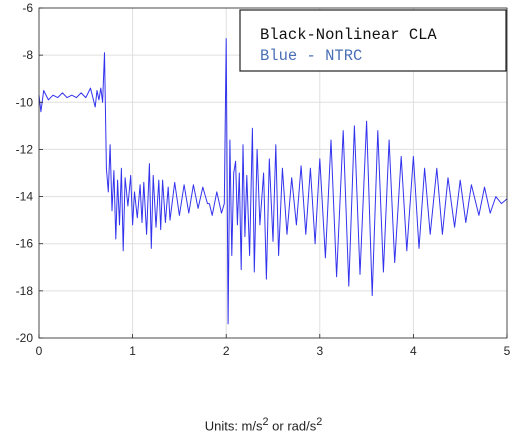 The height and width of the screenshot is (444, 527). What do you see at coordinates (25, 244) in the screenshot?
I see `y-tick-label: -16` at bounding box center [25, 244].